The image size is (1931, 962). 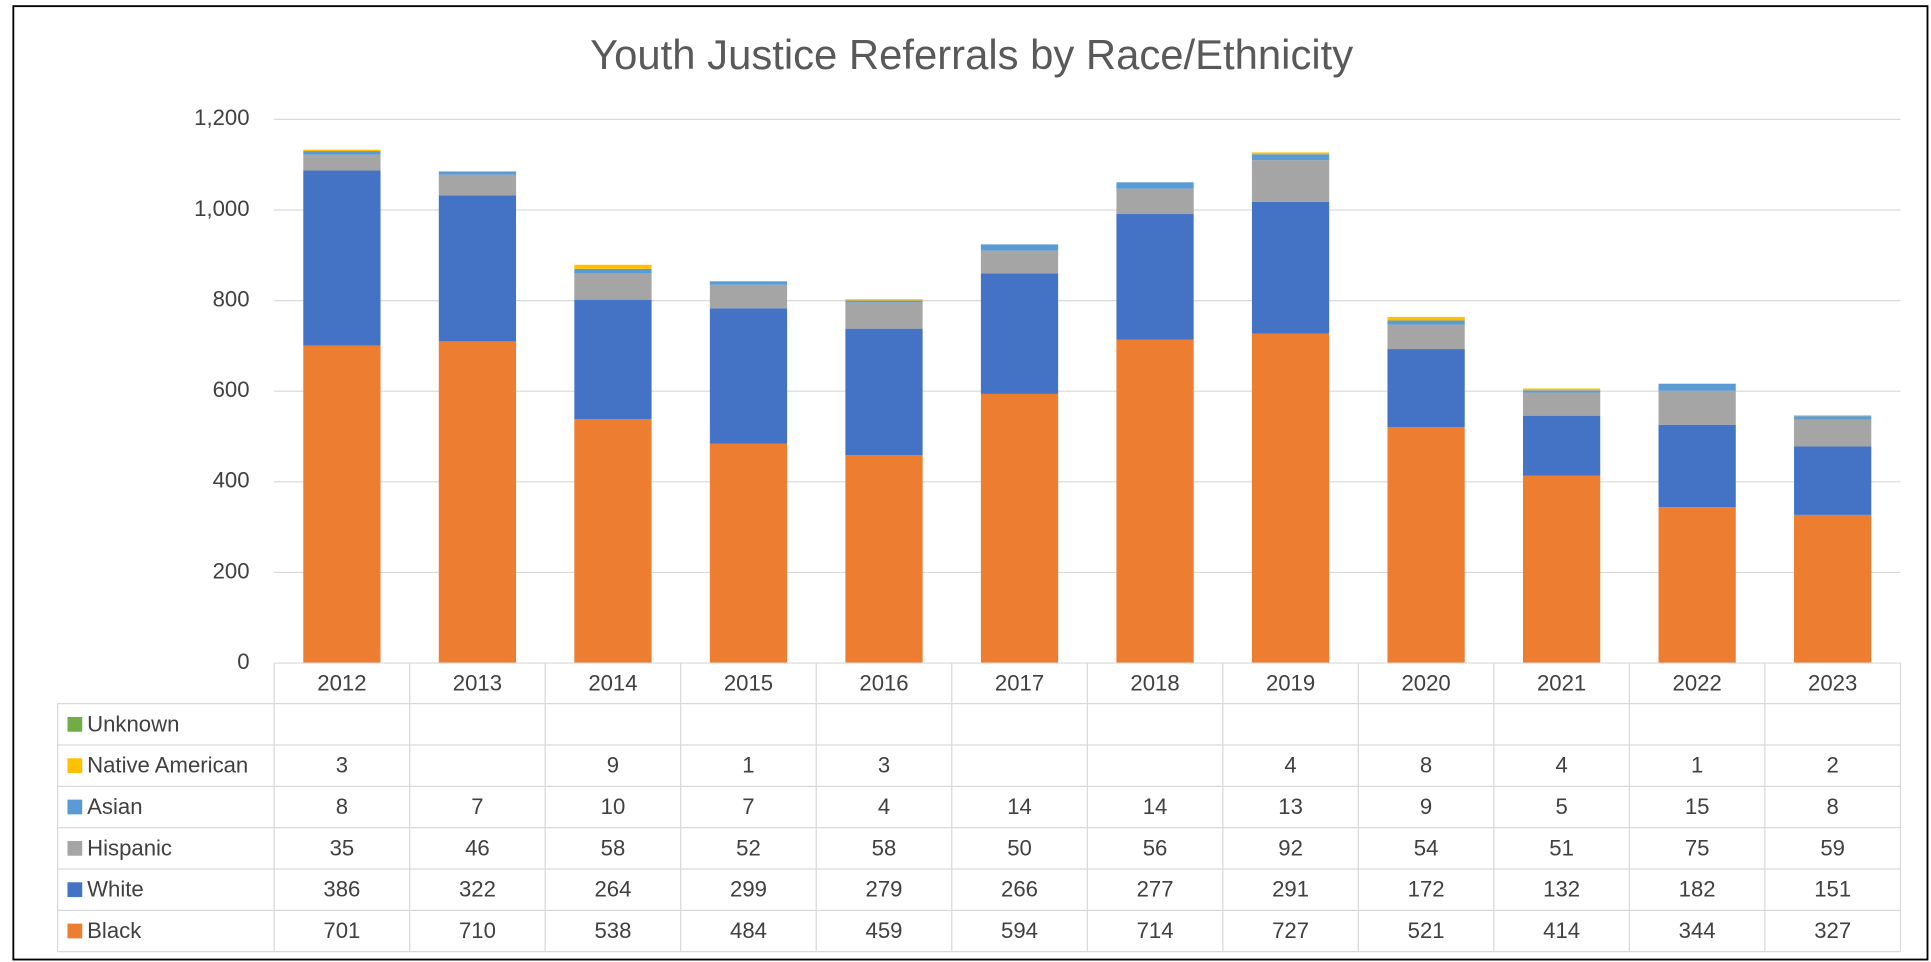 What do you see at coordinates (231, 389) in the screenshot?
I see `y-tick-label: 600` at bounding box center [231, 389].